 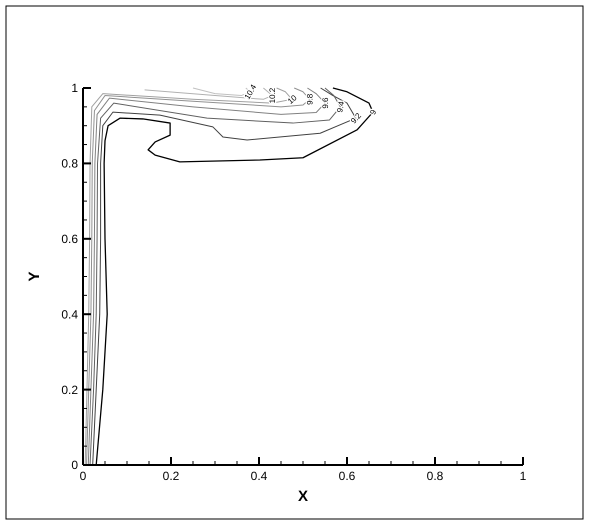 I want to click on text: 9.2, so click(x=356, y=118).